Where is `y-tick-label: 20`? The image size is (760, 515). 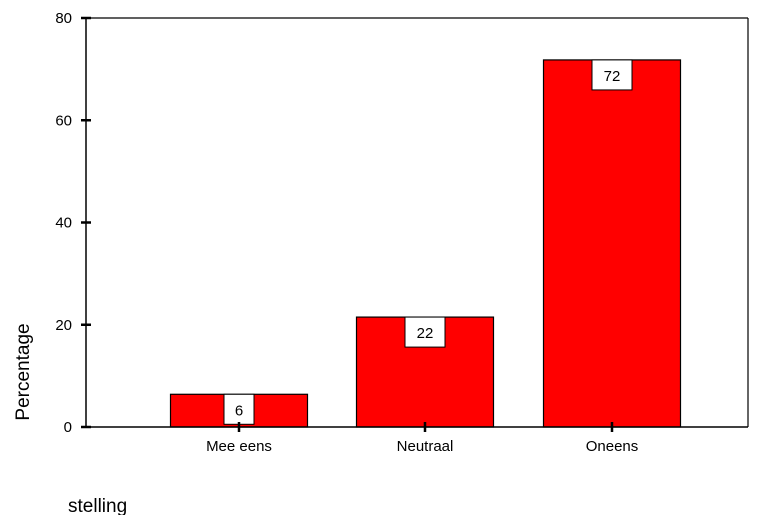
y-tick-label: 20 is located at coordinates (63, 325).